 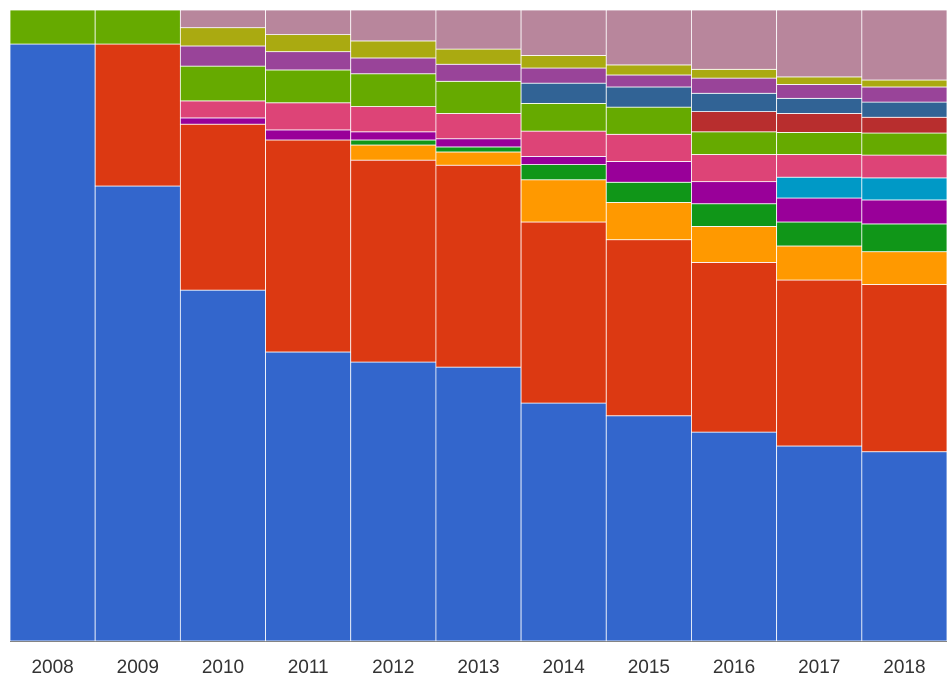 What do you see at coordinates (308, 667) in the screenshot?
I see `x-tick-label: 2011` at bounding box center [308, 667].